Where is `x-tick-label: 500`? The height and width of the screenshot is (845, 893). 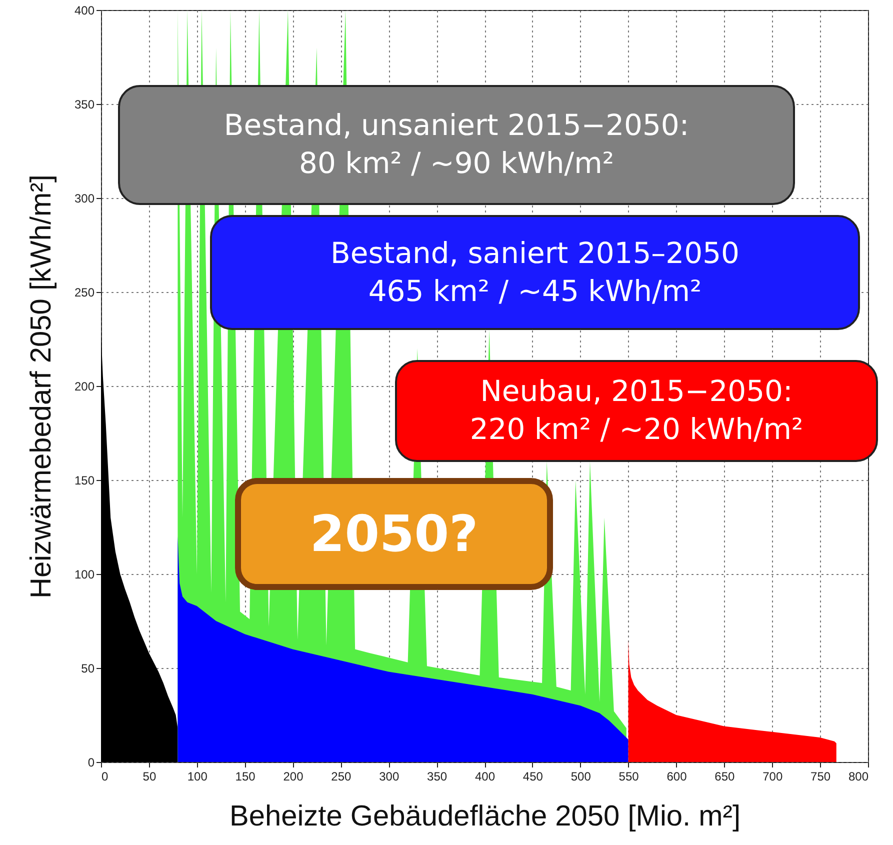
x-tick-label: 500 is located at coordinates (581, 777).